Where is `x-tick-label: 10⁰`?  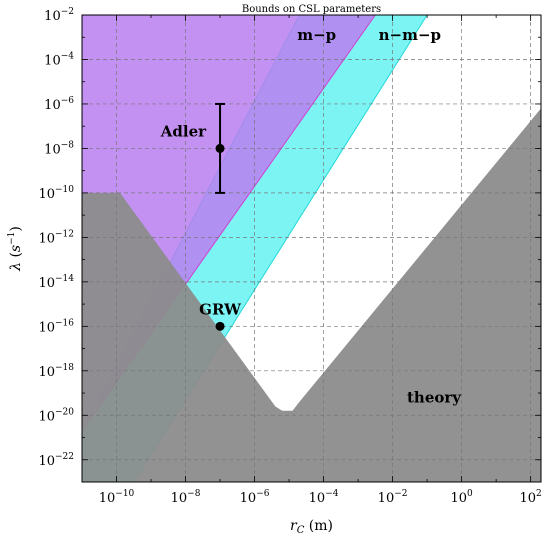 x-tick-label: 10⁰ is located at coordinates (461, 497).